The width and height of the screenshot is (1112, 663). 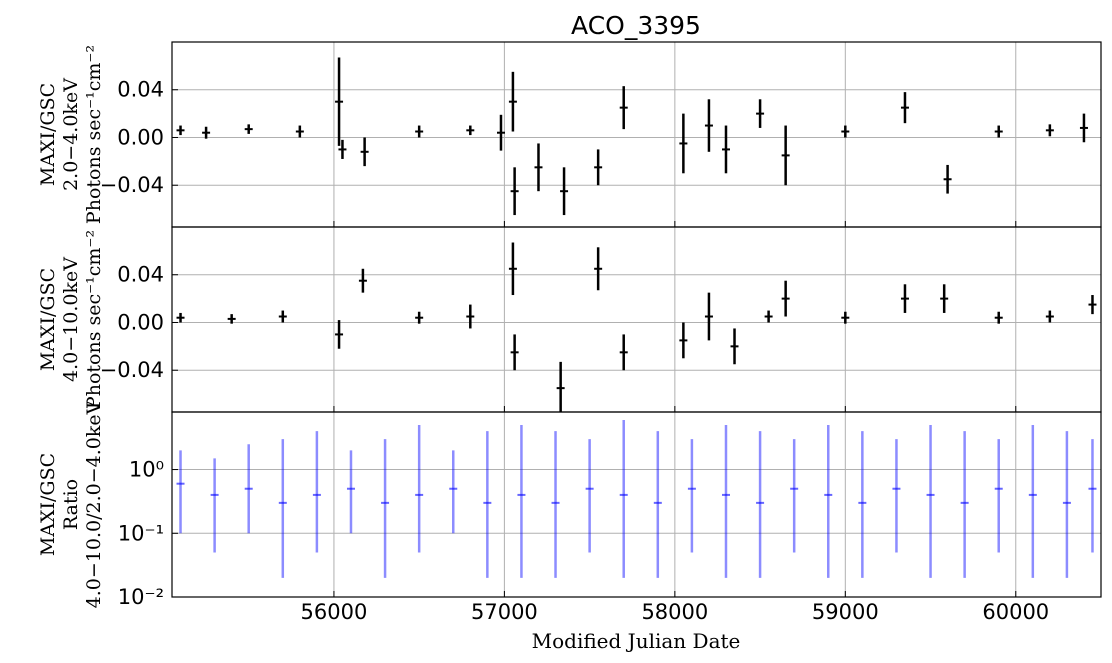 I want to click on y-axis-label: MAXI/GSC2.0−4.0keVPhotons sec⁻¹cm⁻², so click(x=71, y=134).